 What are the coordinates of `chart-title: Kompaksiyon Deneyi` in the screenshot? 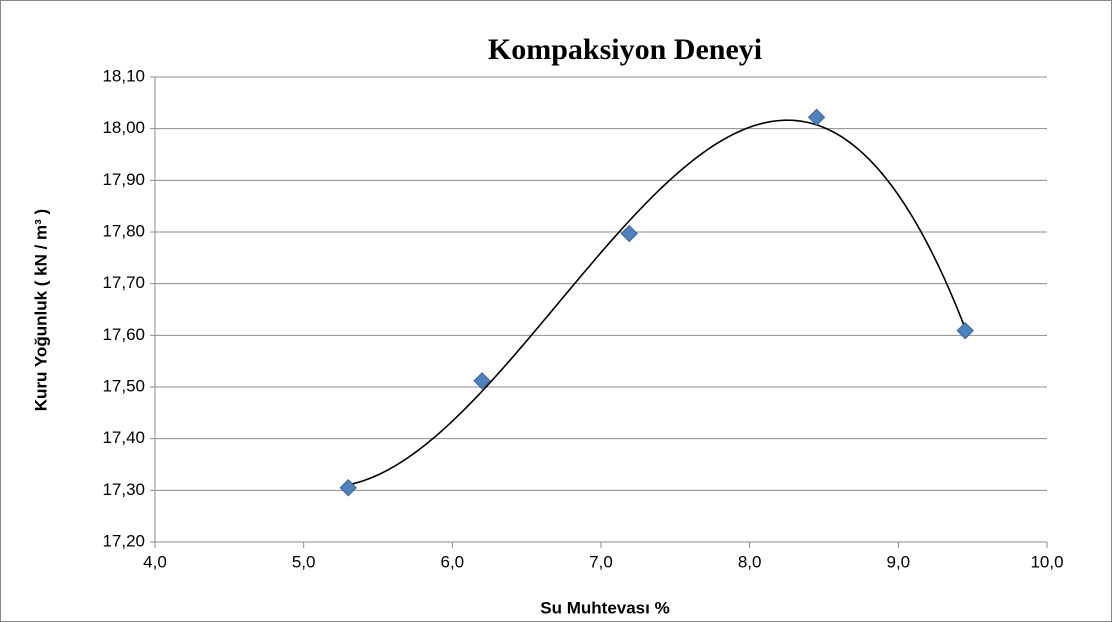 It's located at (625, 49).